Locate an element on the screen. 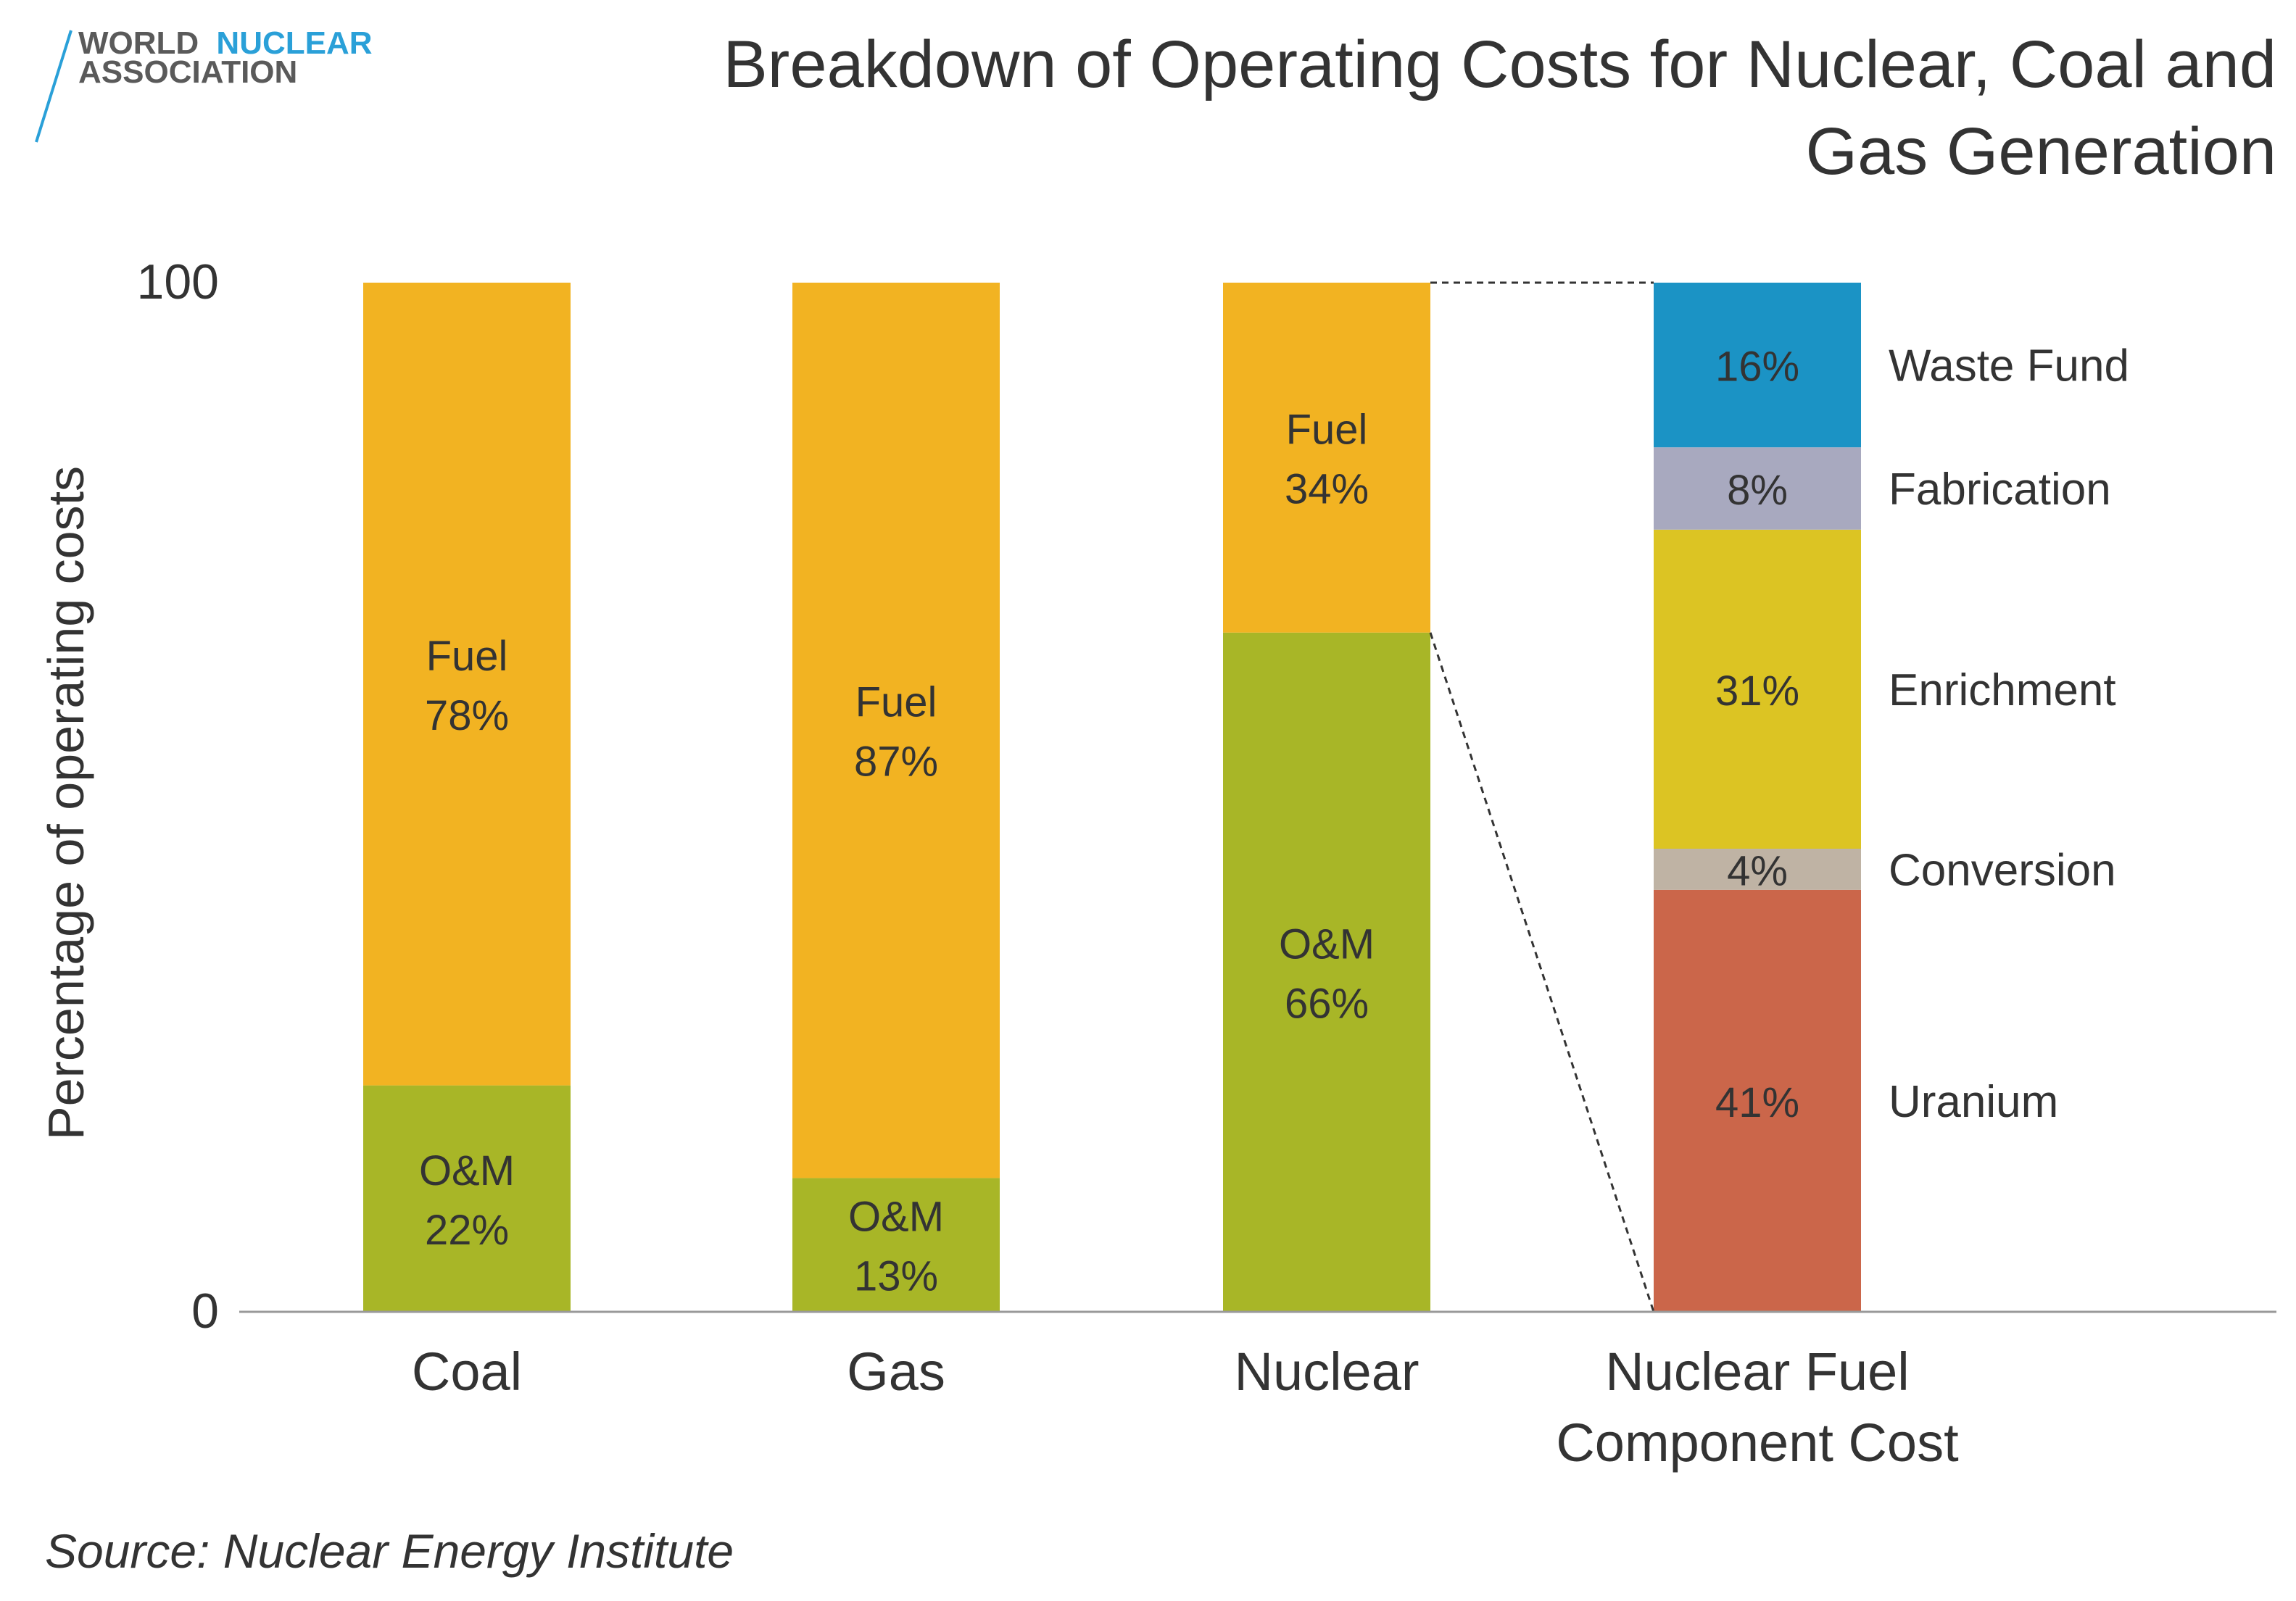  x-tick-label-nuclear: Nuclear is located at coordinates (1327, 1372).